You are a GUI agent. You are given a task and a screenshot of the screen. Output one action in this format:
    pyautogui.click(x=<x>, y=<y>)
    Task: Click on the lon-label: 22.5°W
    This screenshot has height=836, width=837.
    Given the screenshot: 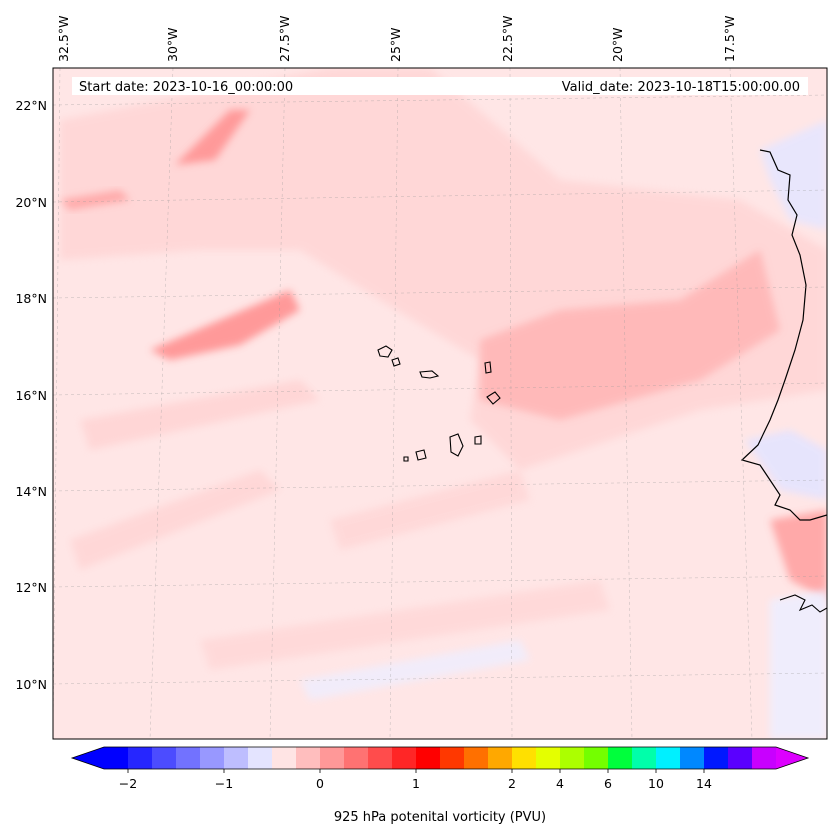 What is the action you would take?
    pyautogui.click(x=507, y=39)
    